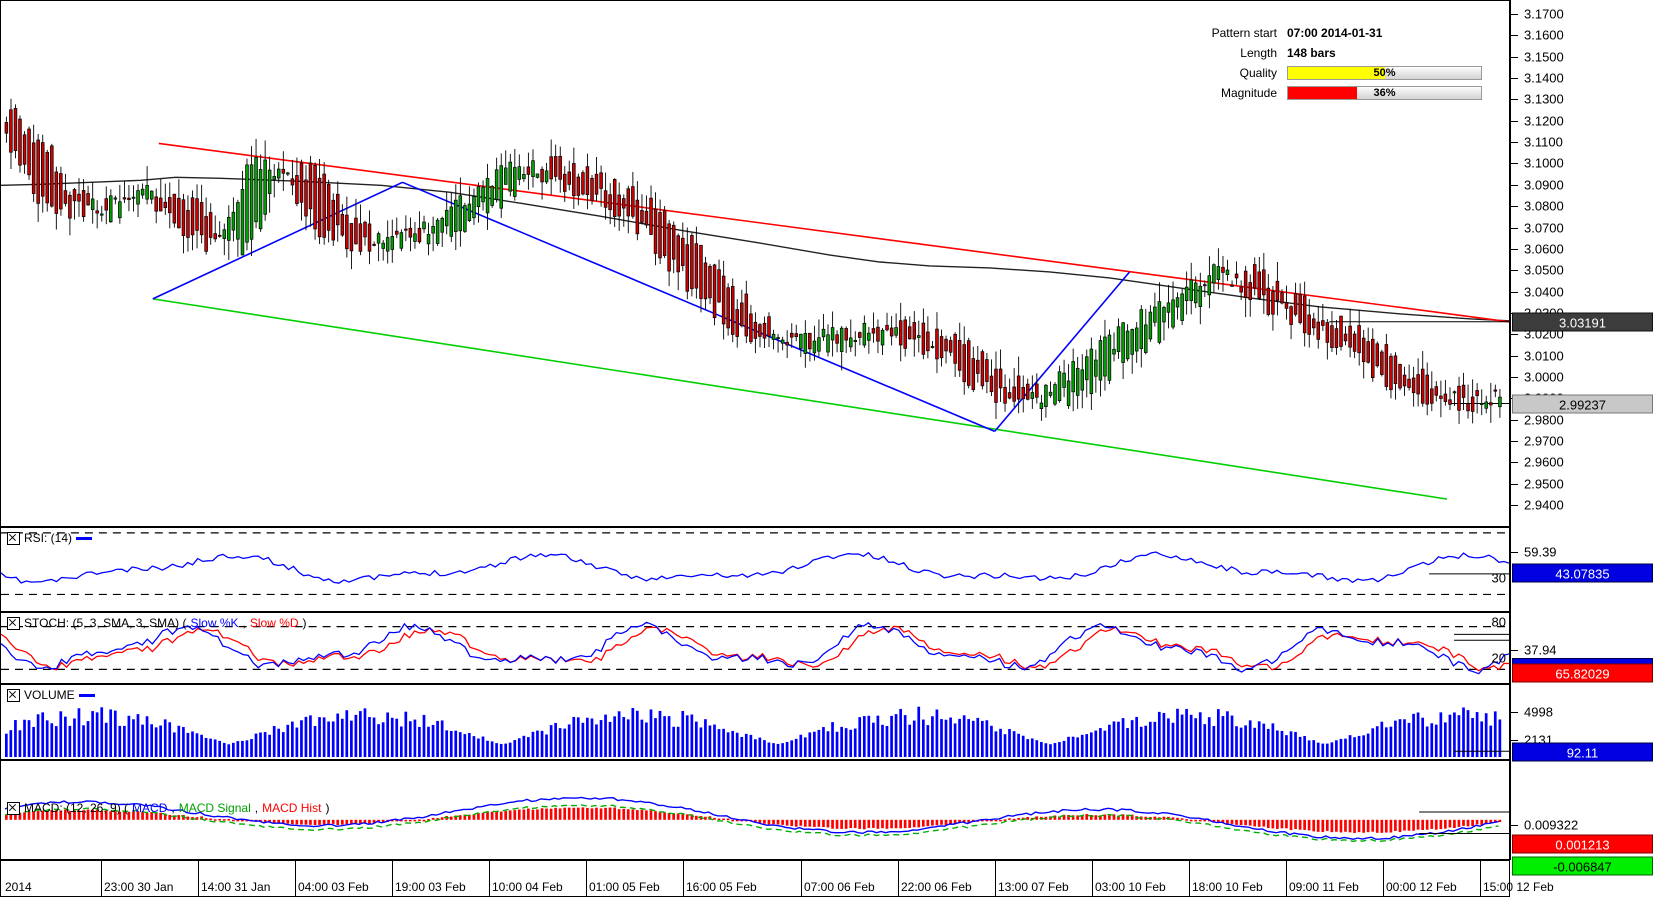 The image size is (1655, 897). I want to click on price-axis-tick-label: 3.1600, so click(1544, 35).